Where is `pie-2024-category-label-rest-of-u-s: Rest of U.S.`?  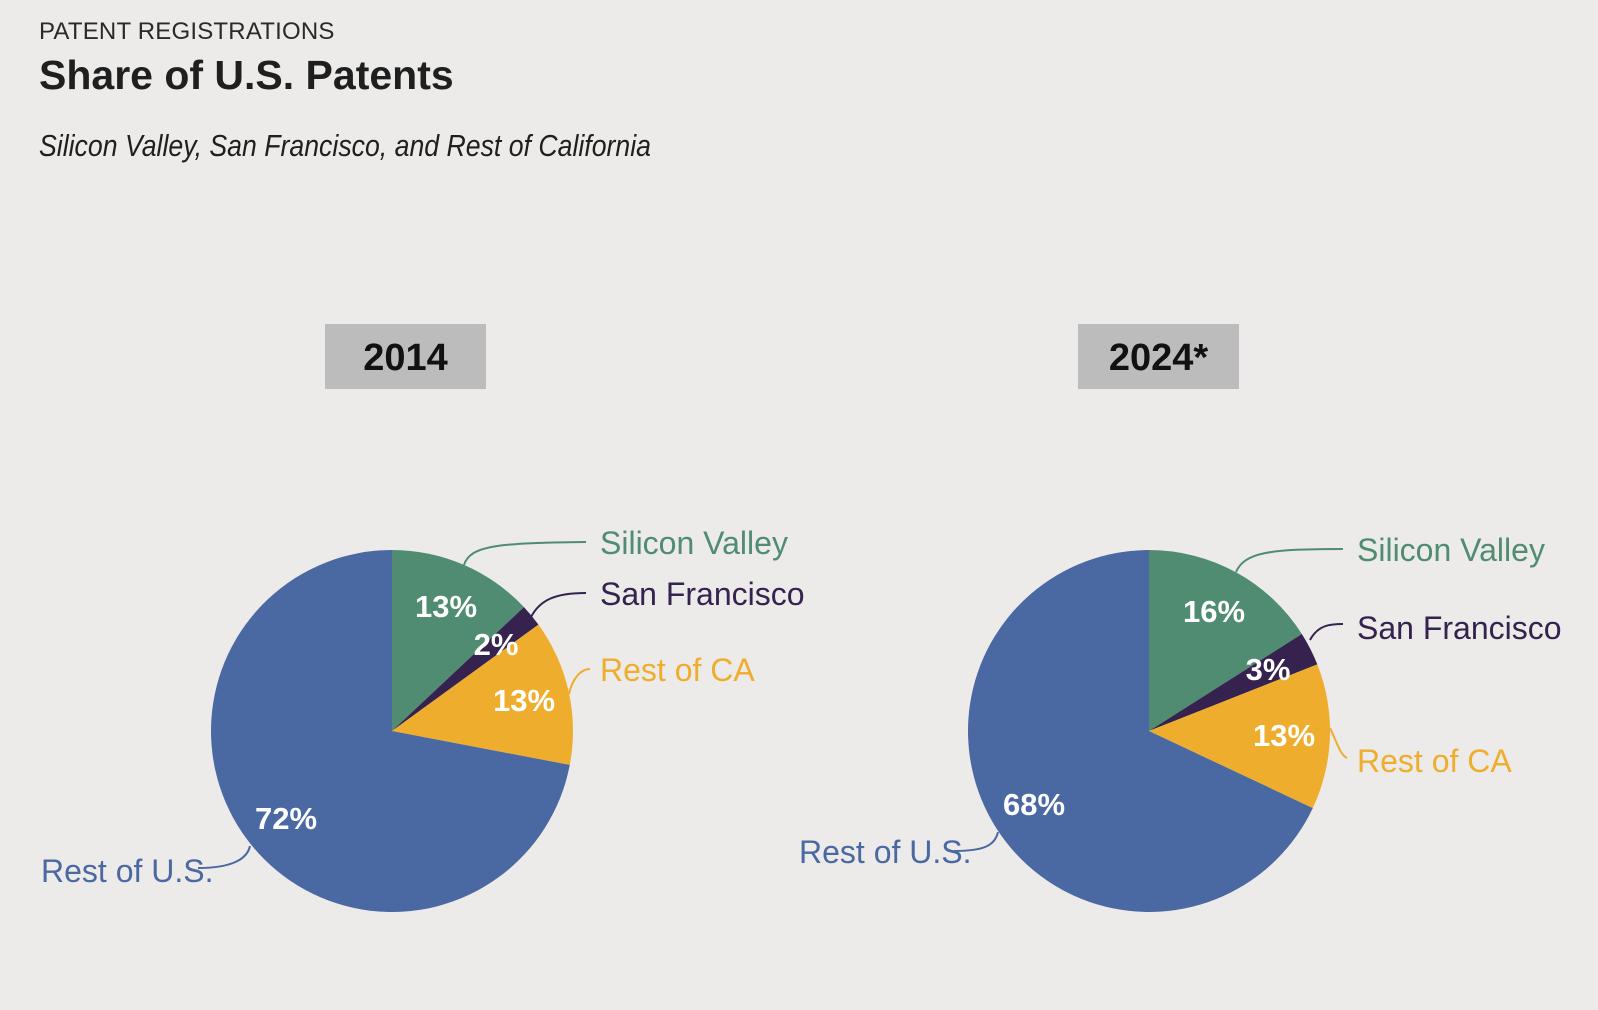
pie-2024-category-label-rest-of-u-s: Rest of U.S. is located at coordinates (885, 852).